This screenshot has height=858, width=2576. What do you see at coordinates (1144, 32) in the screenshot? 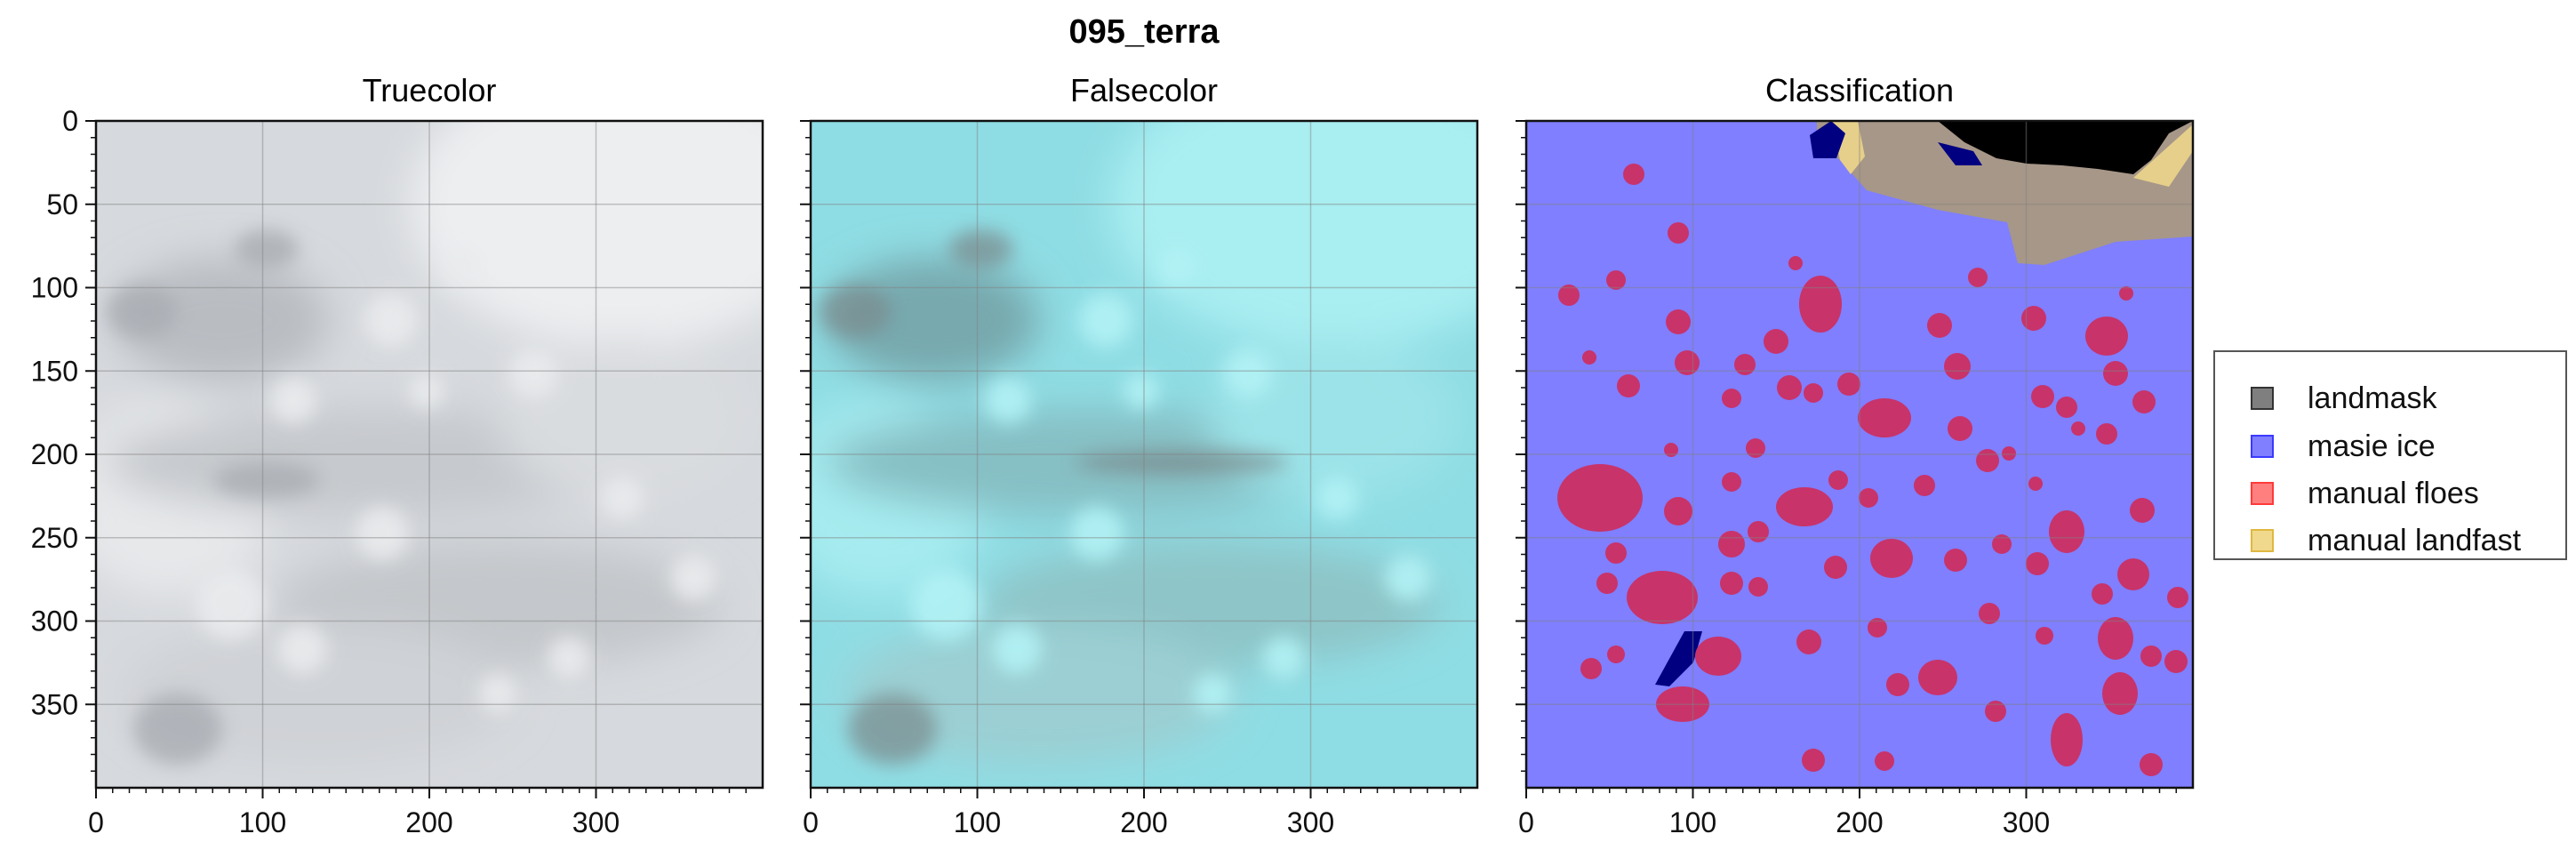
I see `figure-title: 095_terra` at bounding box center [1144, 32].